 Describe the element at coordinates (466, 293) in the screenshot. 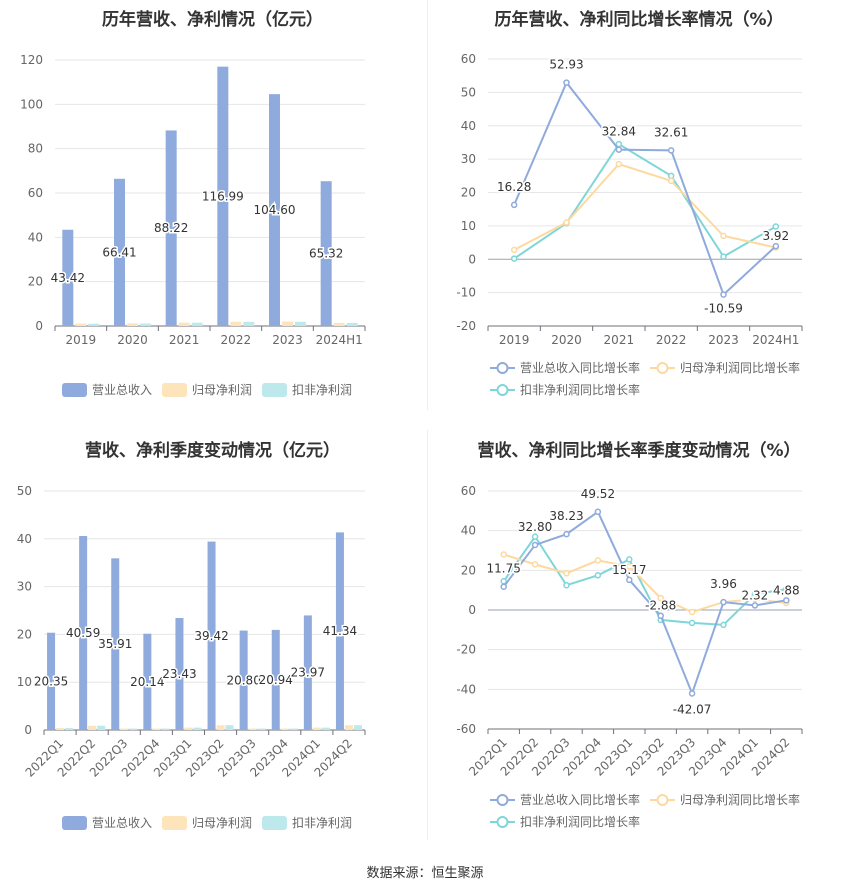

I see `y-tick-label: -10` at that location.